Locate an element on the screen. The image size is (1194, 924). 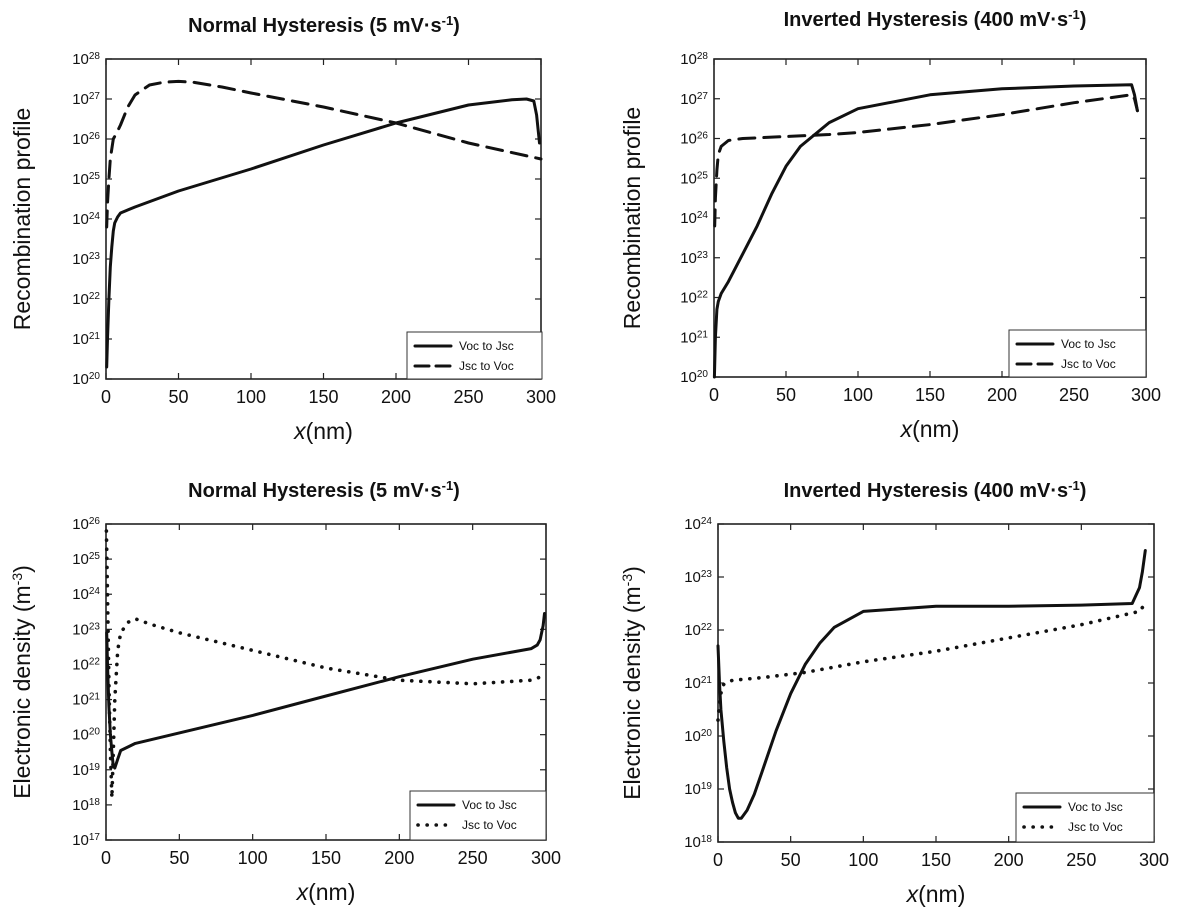
y-tick-exponent: 24 is located at coordinates (95, 591).